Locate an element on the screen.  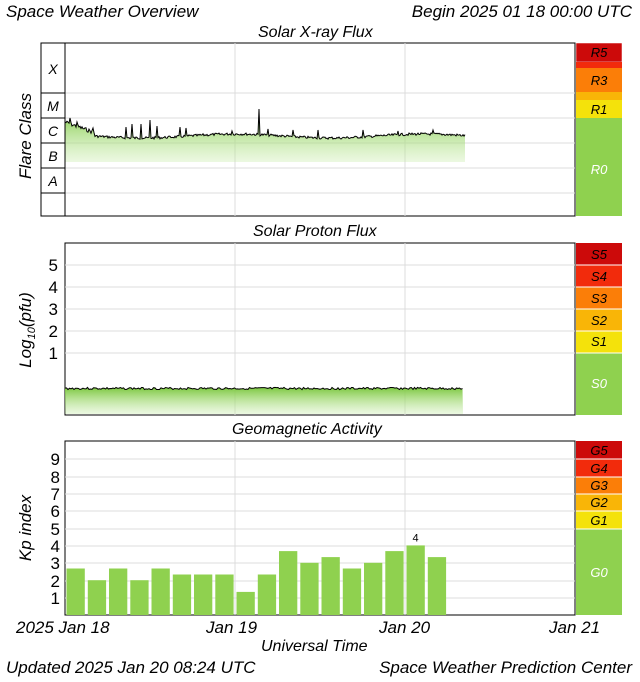
s-scale: S5 S4 S3 S2 S1 S0 is located at coordinates (599, 329).